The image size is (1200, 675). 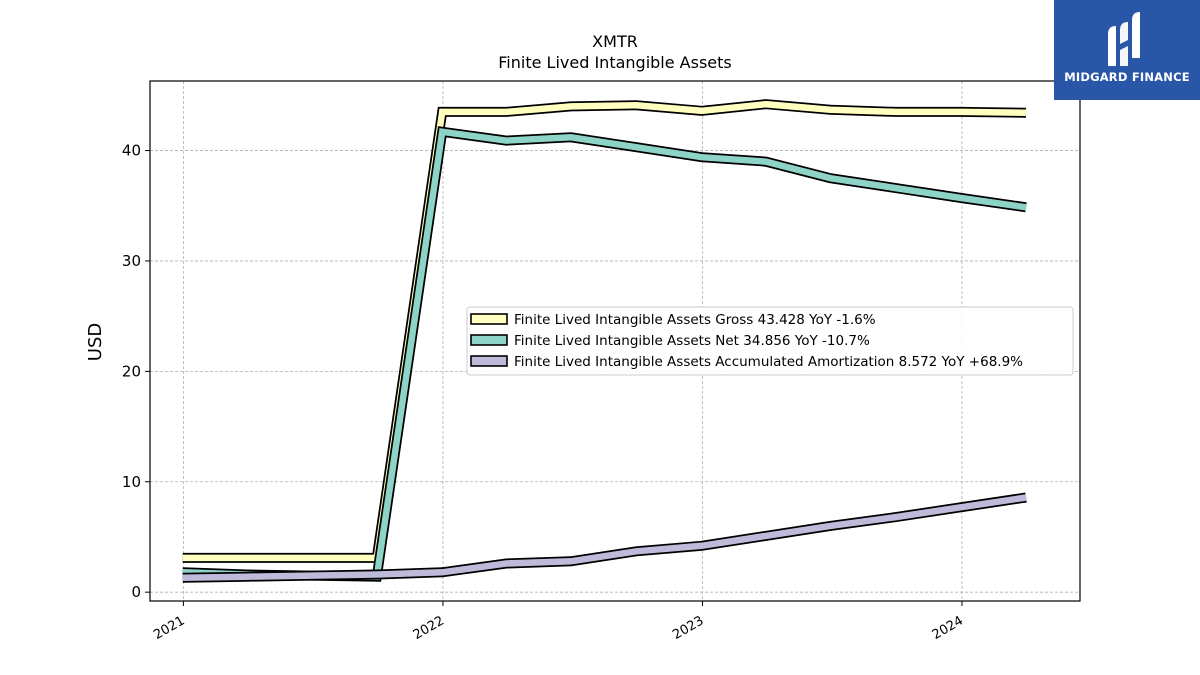 What do you see at coordinates (169, 628) in the screenshot?
I see `x-tick-label: 2021` at bounding box center [169, 628].